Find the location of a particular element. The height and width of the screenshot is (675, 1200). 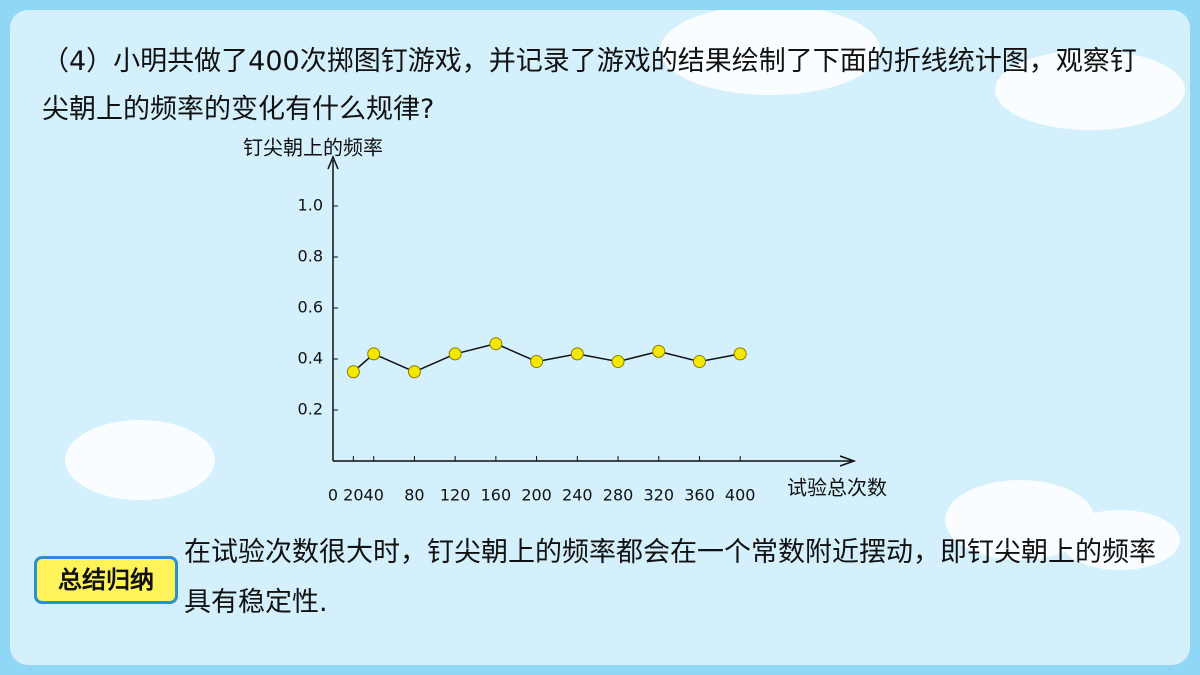

x-tick-label: 320 is located at coordinates (658, 495).